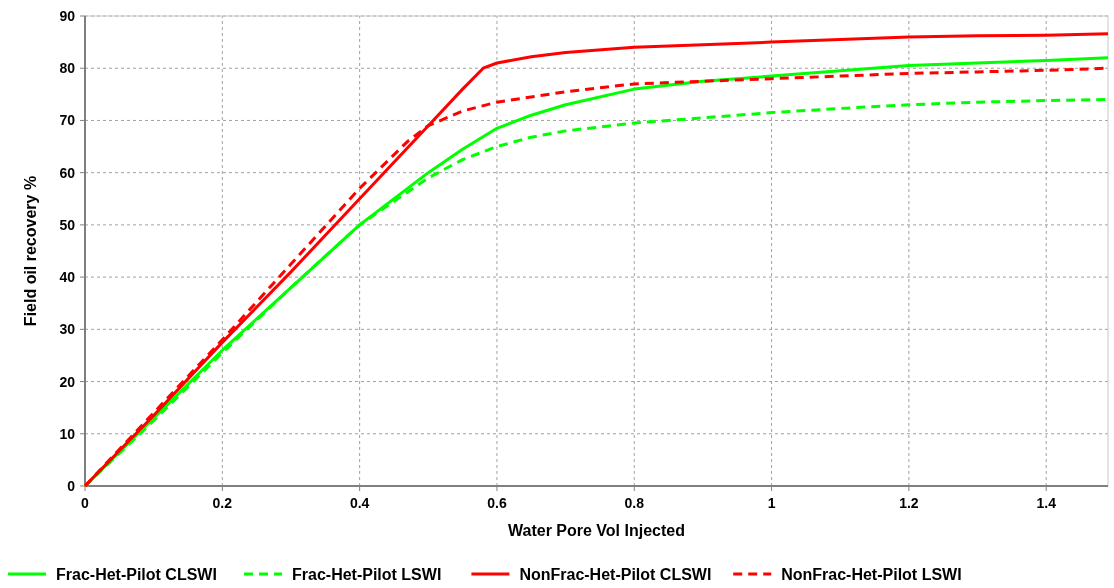  Describe the element at coordinates (1046, 503) in the screenshot. I see `x-tick-label: 1.4` at that location.